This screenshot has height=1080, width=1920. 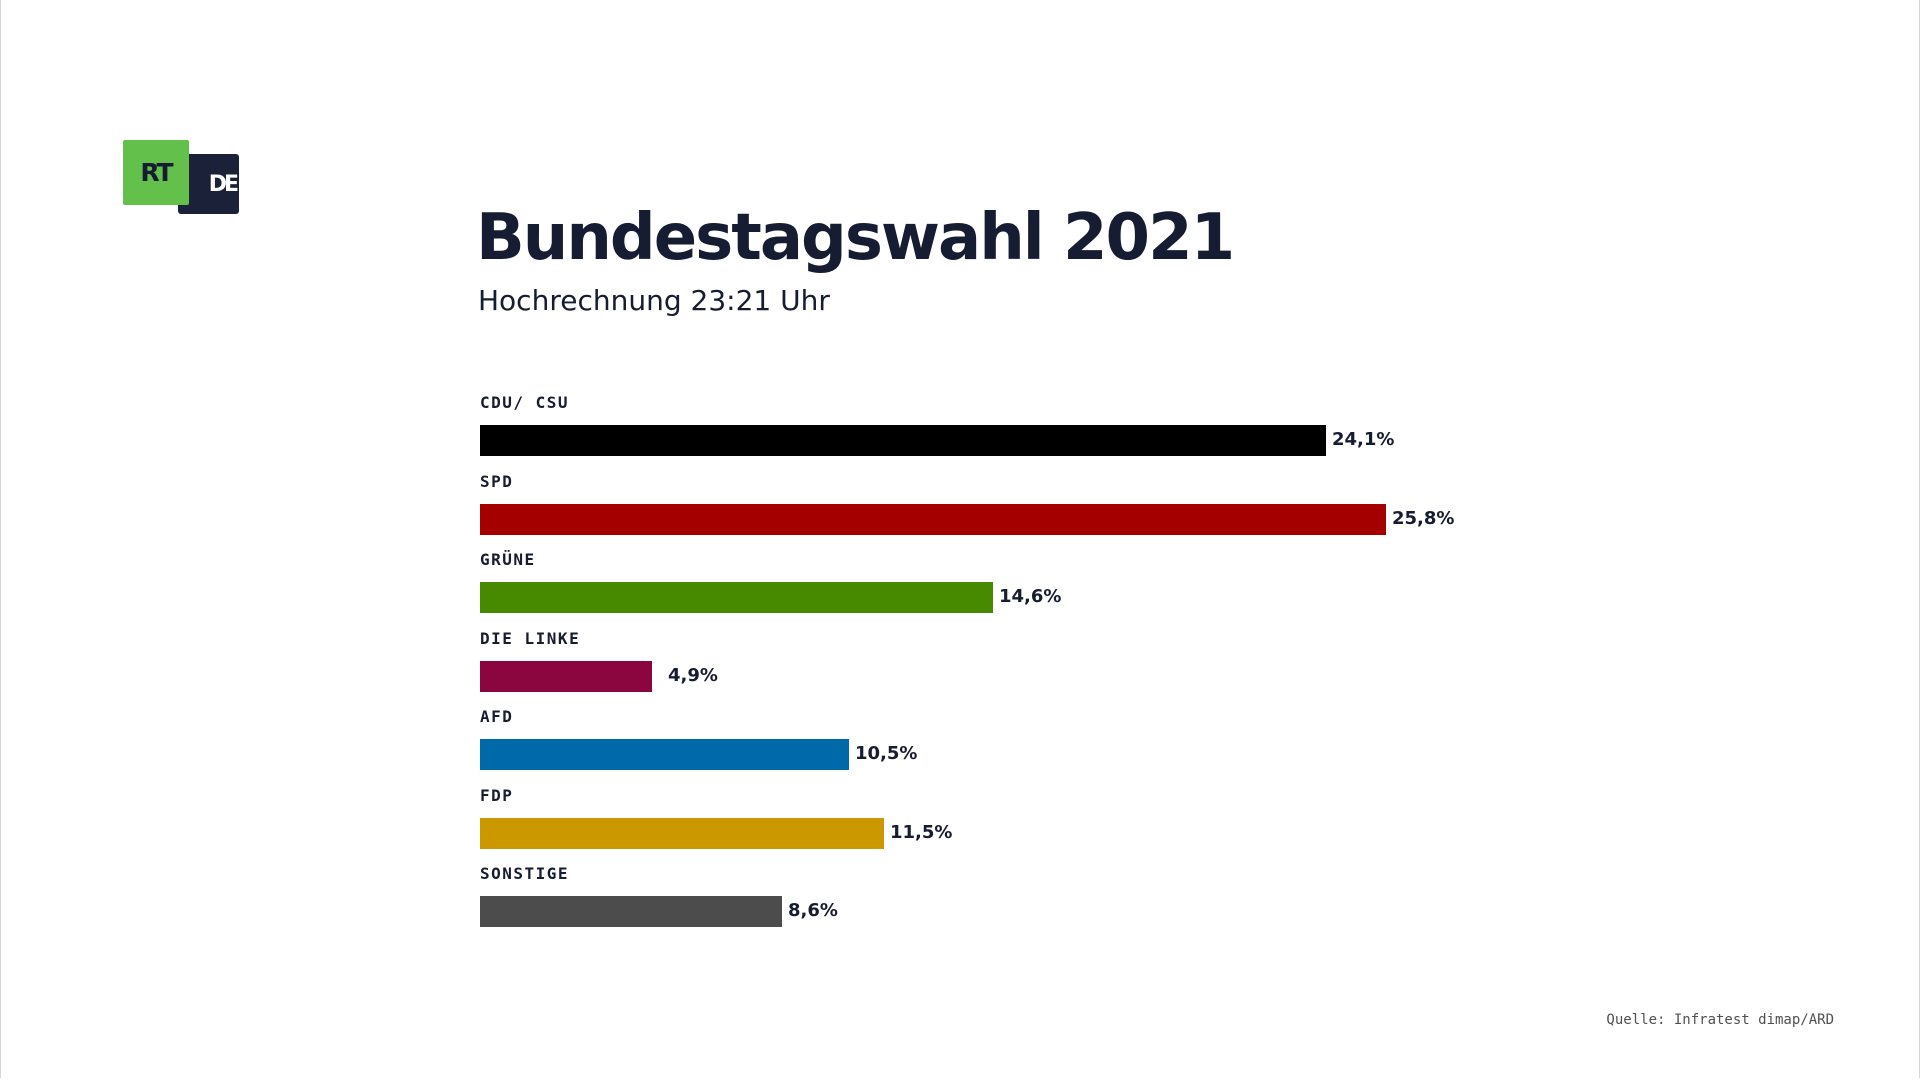 I want to click on source-note: Quelle: Infratest dimap/ARD, so click(x=1720, y=1020).